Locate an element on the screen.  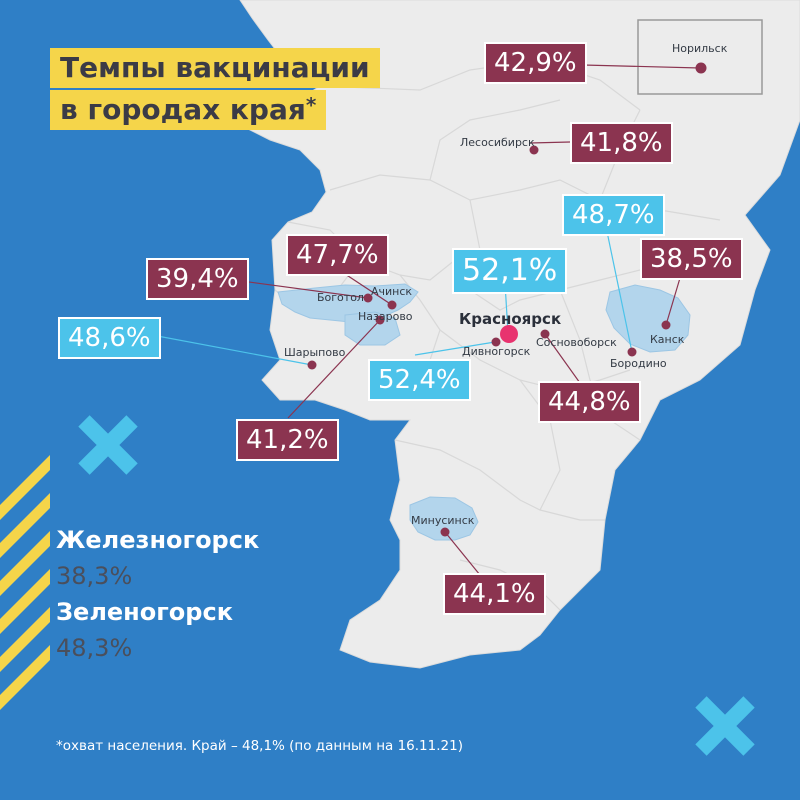
borodino-marker is located at coordinates (632, 352).